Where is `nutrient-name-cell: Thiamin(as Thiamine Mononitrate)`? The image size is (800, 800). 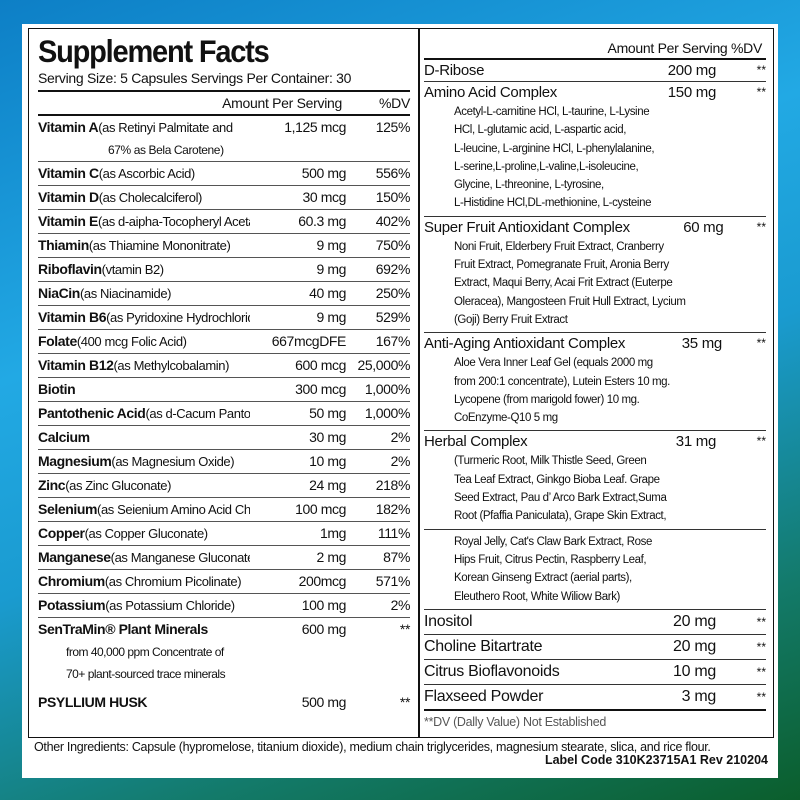
nutrient-name-cell: Thiamin(as Thiamine Mononitrate) is located at coordinates (144, 245).